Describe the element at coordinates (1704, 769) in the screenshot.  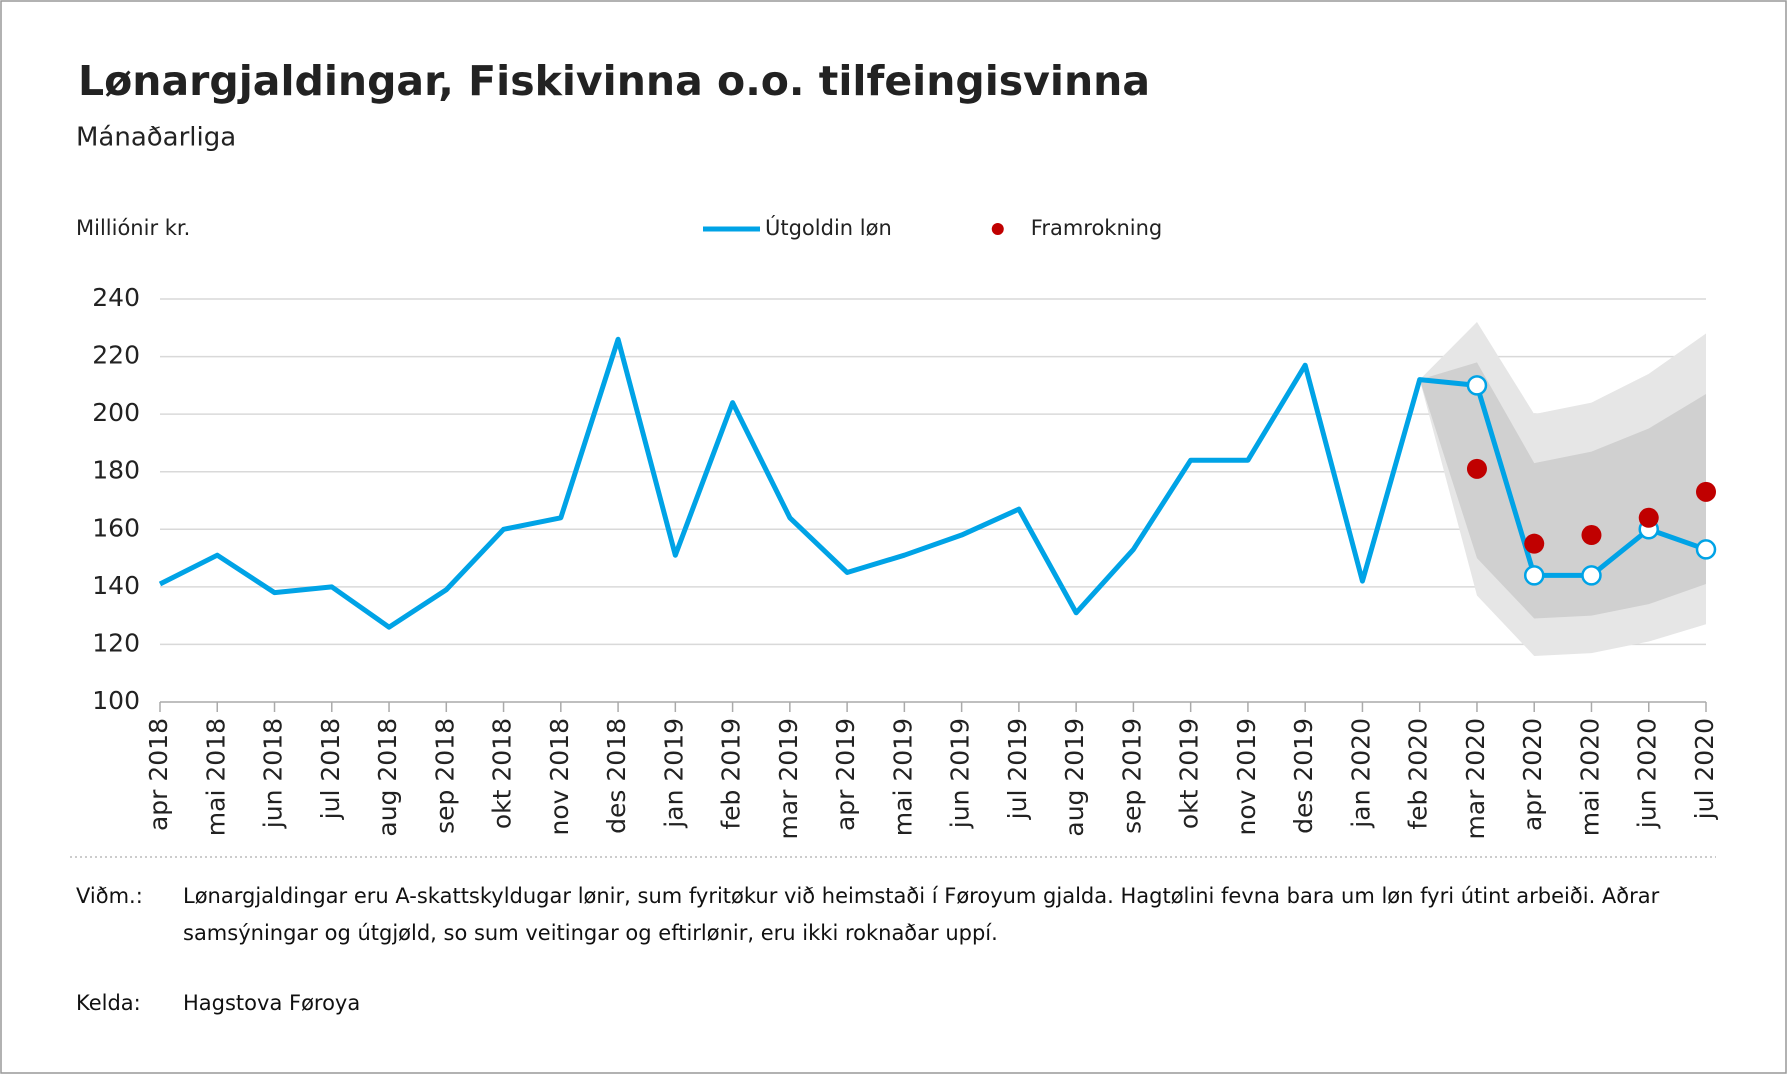
I see `x-tick-label: jul 2020` at that location.